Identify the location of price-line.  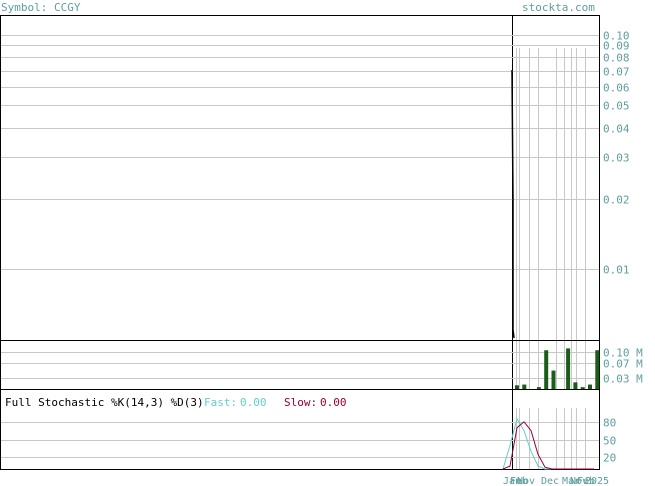
(513, 204).